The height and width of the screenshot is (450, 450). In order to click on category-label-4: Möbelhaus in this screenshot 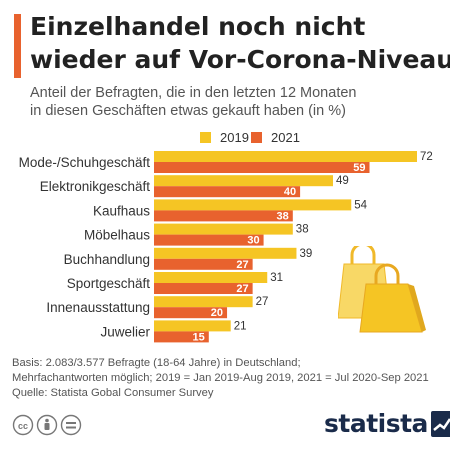, I will do `click(117, 235)`.